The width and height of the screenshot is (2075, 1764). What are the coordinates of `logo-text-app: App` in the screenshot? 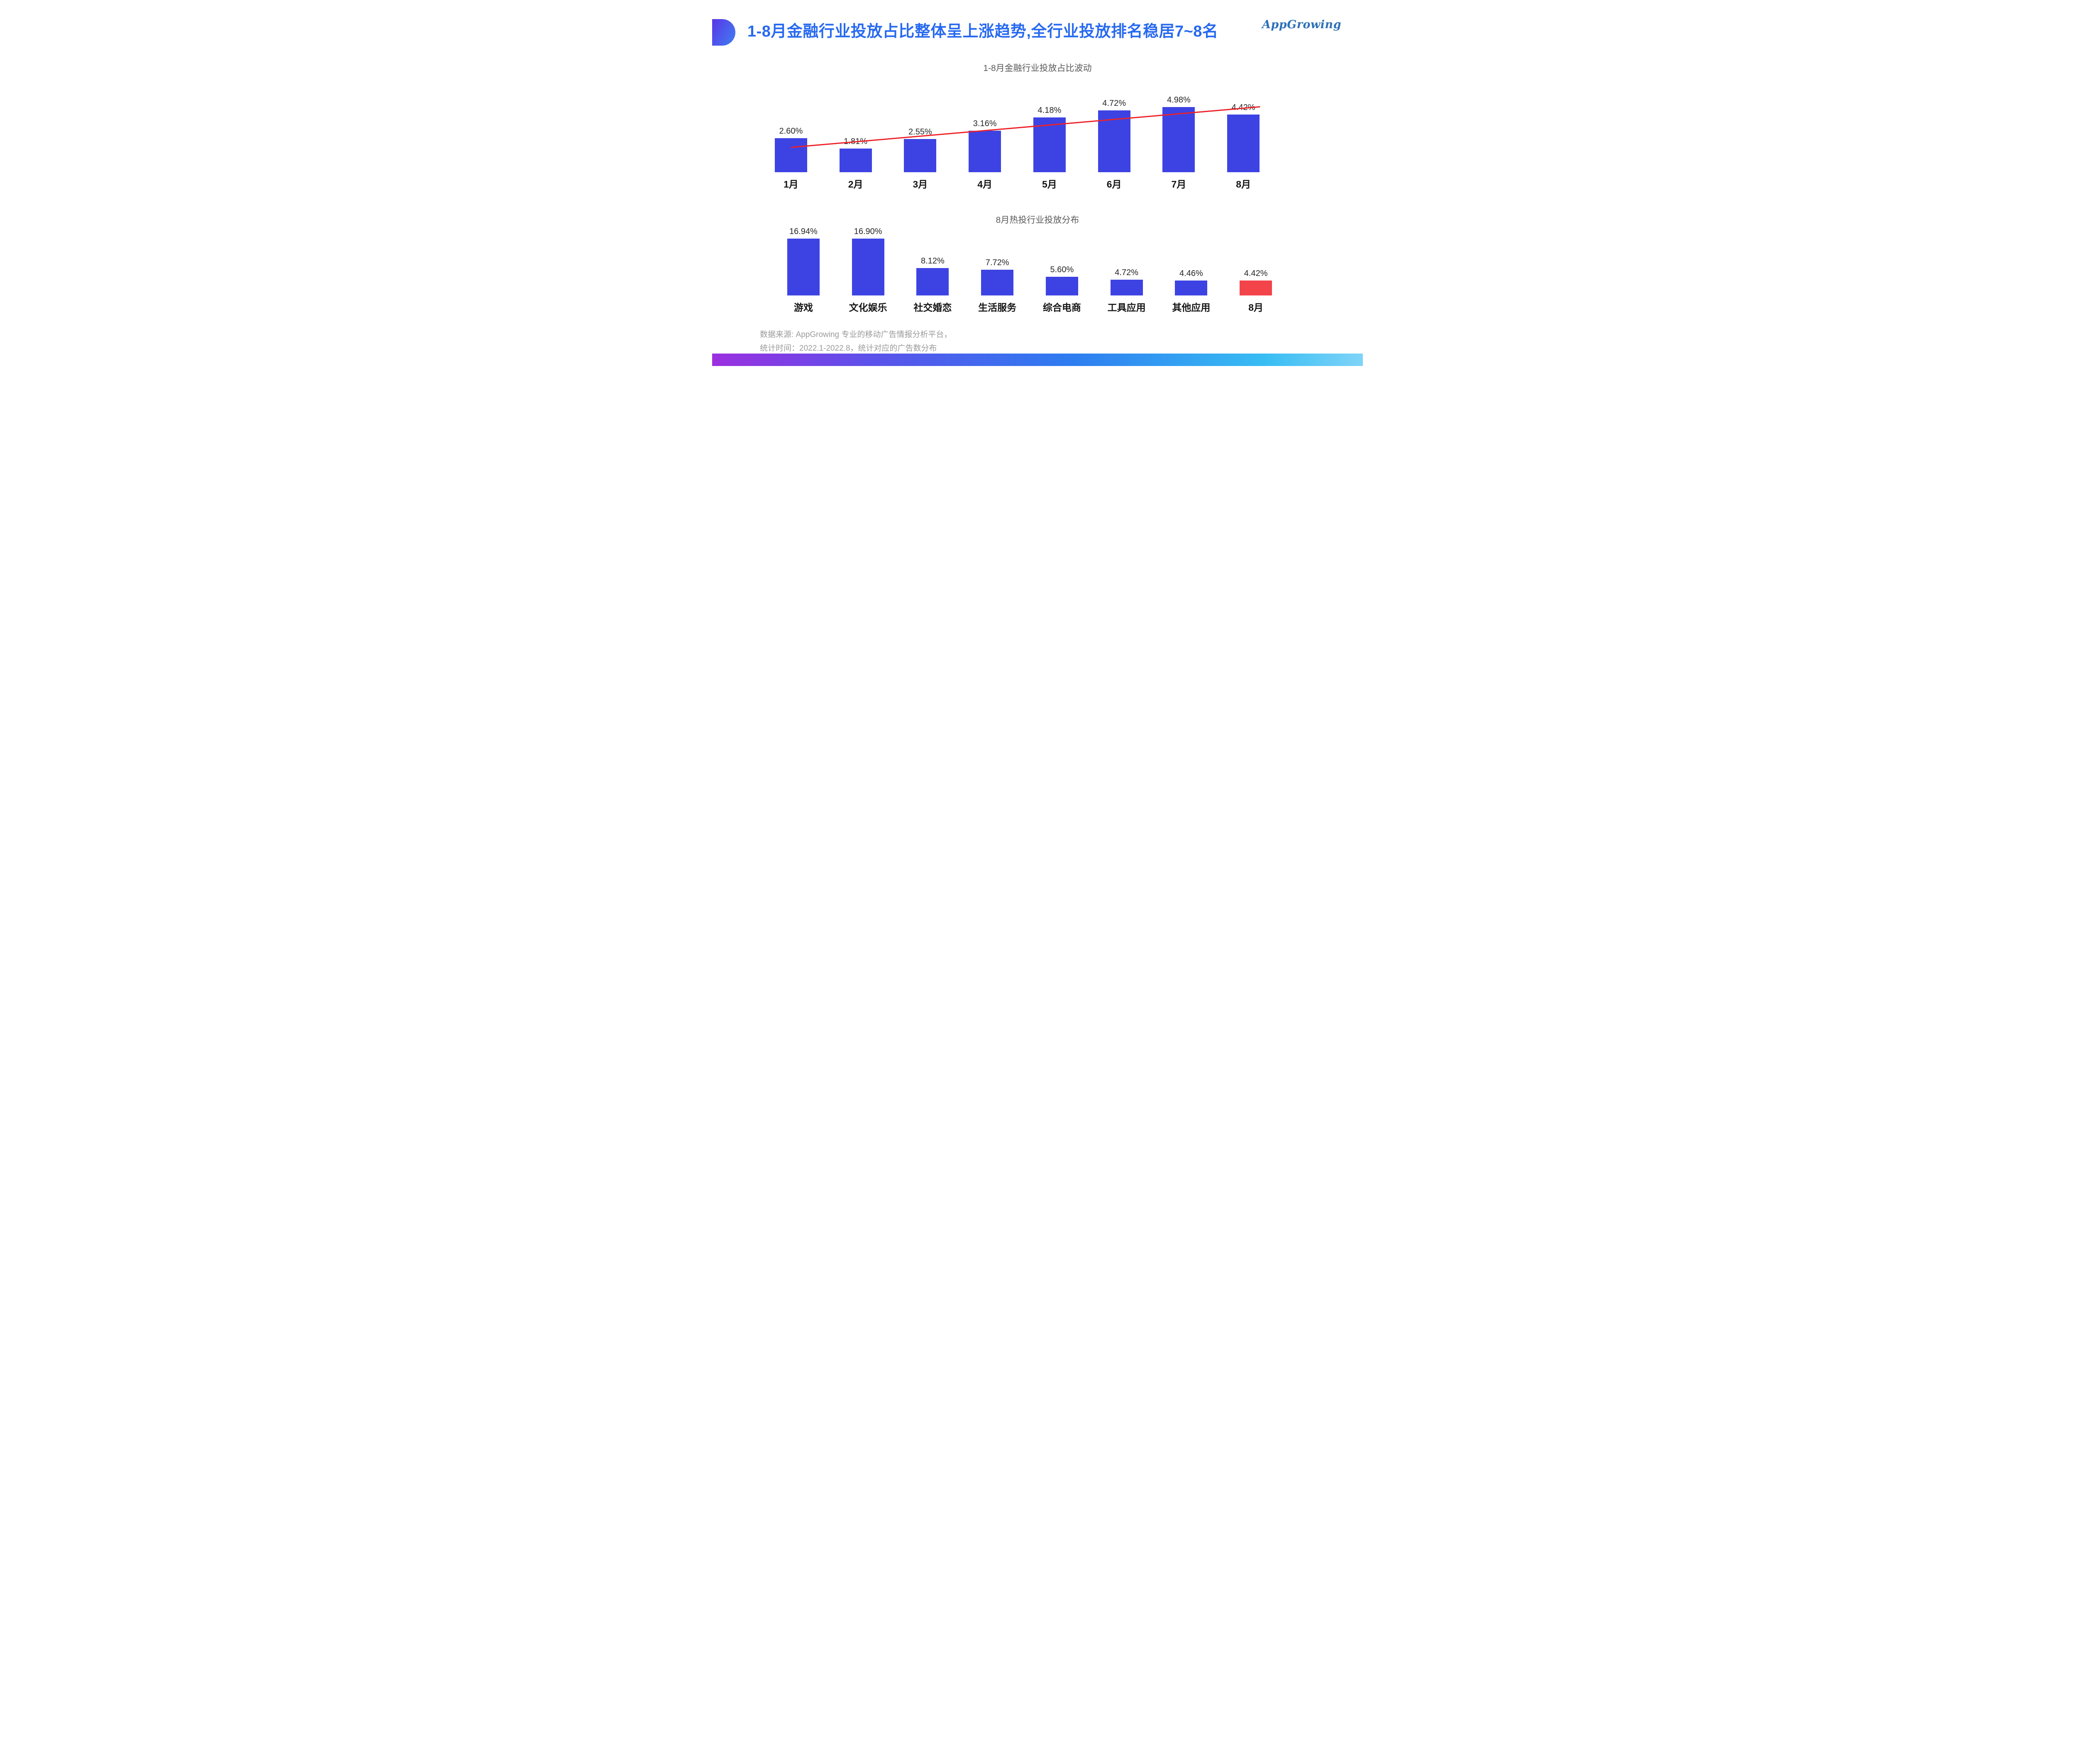 It's located at (1275, 25).